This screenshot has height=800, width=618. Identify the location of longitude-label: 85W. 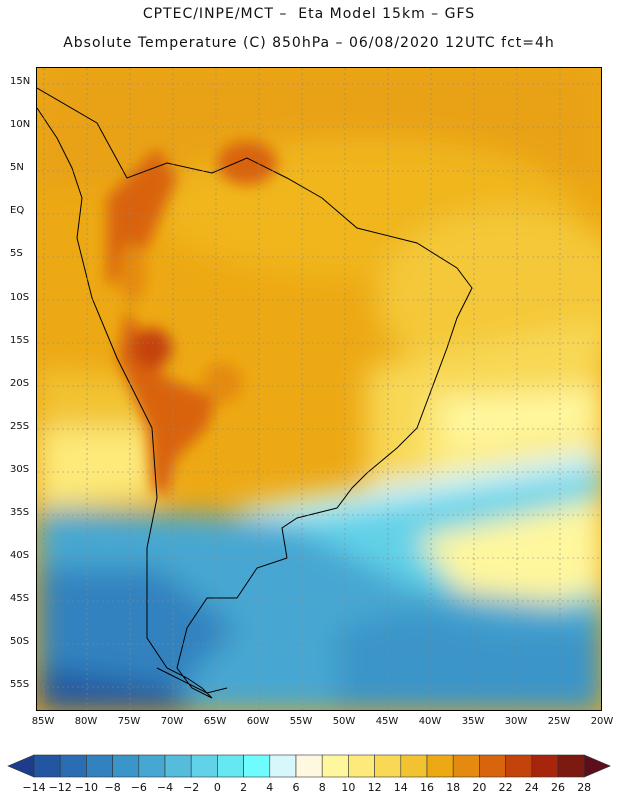
(43, 721).